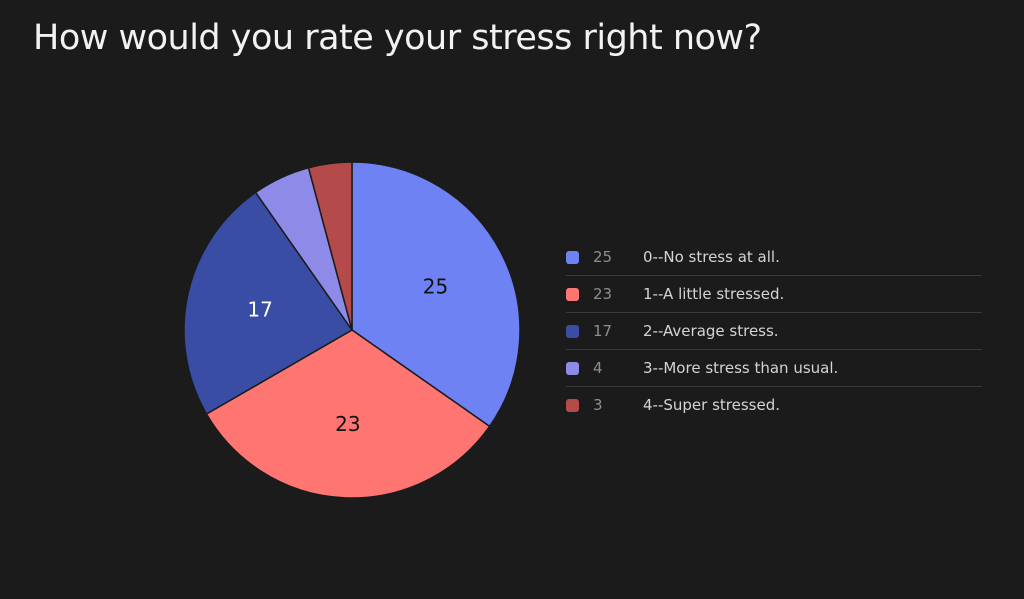 Image resolution: width=1024 pixels, height=599 pixels. I want to click on legend-item: 25 0--No stress at all., so click(774, 257).